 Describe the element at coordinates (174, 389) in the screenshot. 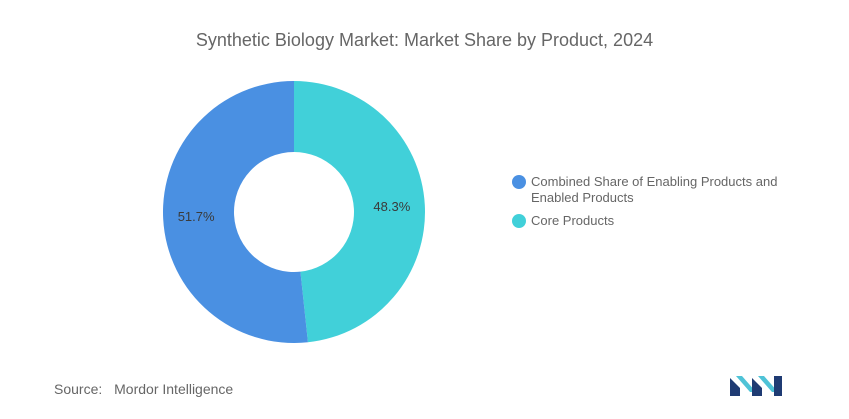

I see `source-name: Mordor Intelligence` at that location.